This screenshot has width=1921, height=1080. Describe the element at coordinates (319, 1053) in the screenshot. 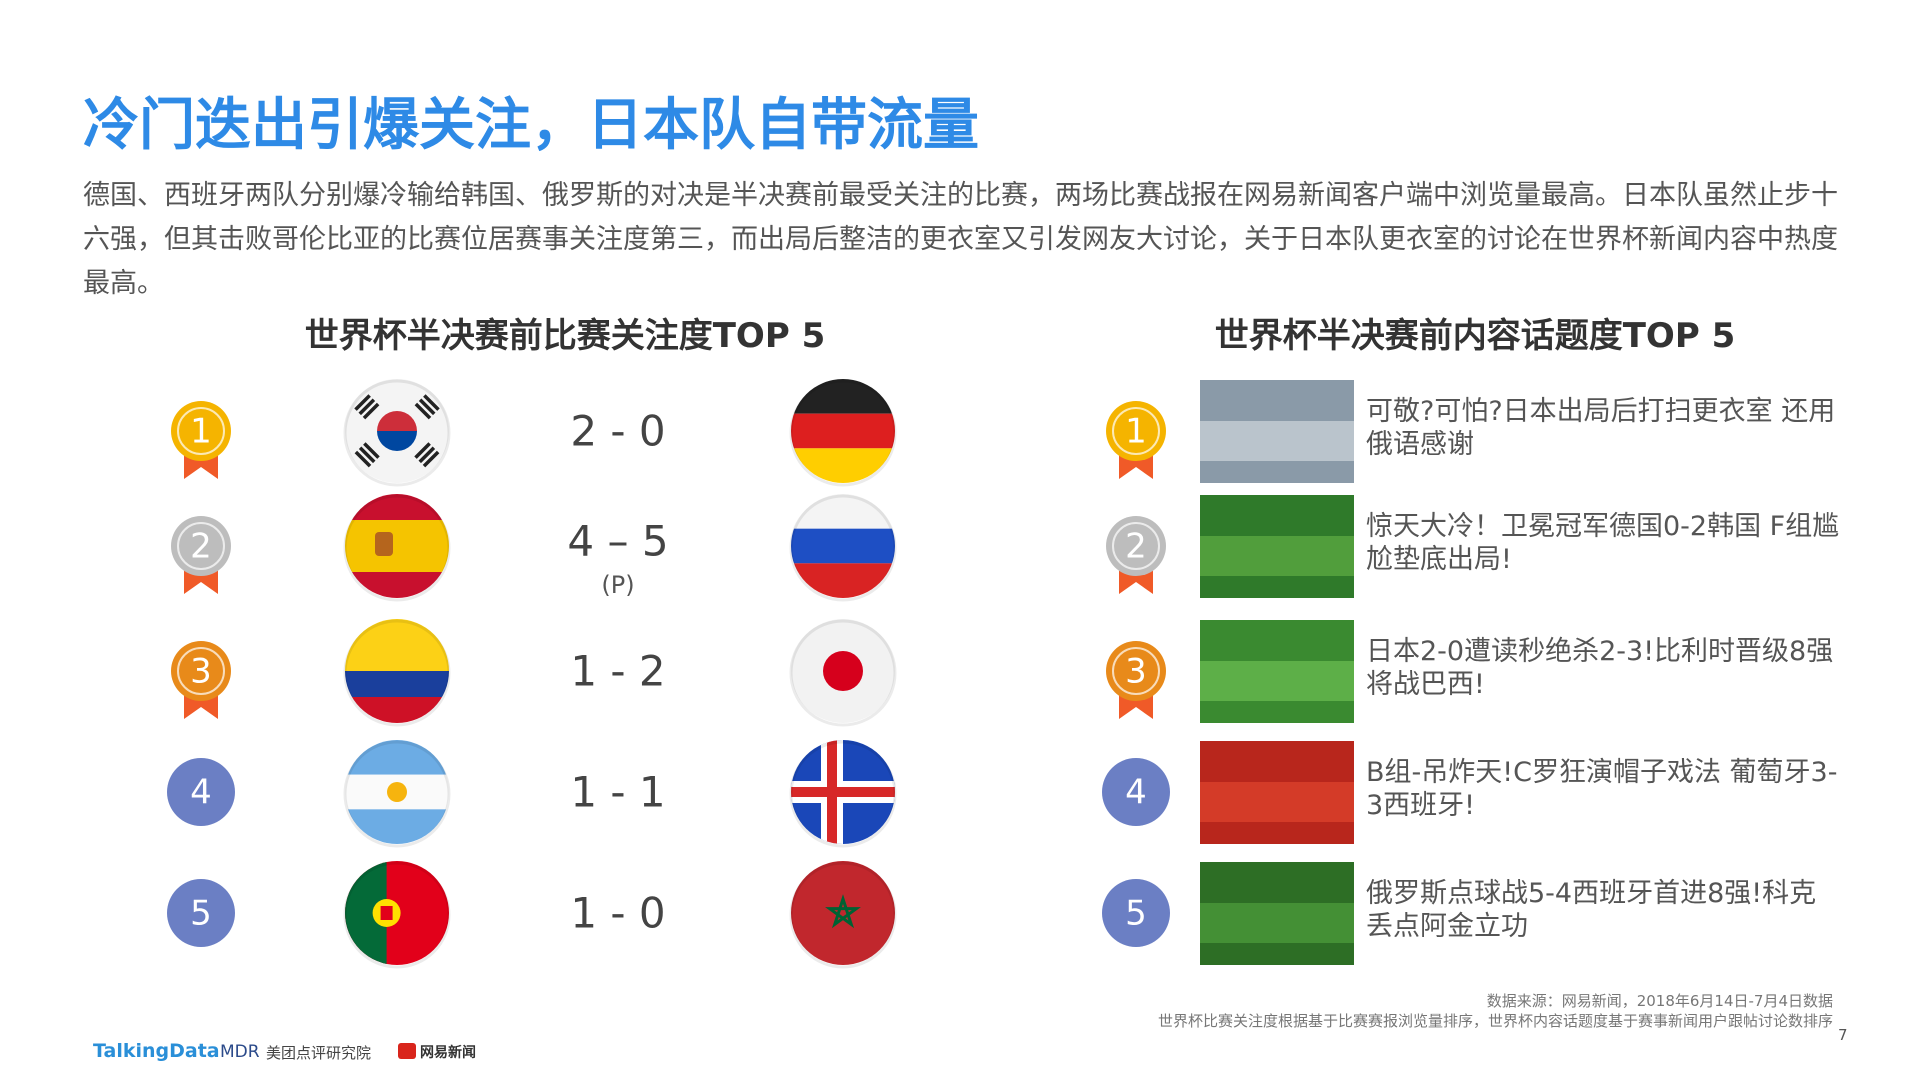

I see `logo: 美团点评研究院` at that location.